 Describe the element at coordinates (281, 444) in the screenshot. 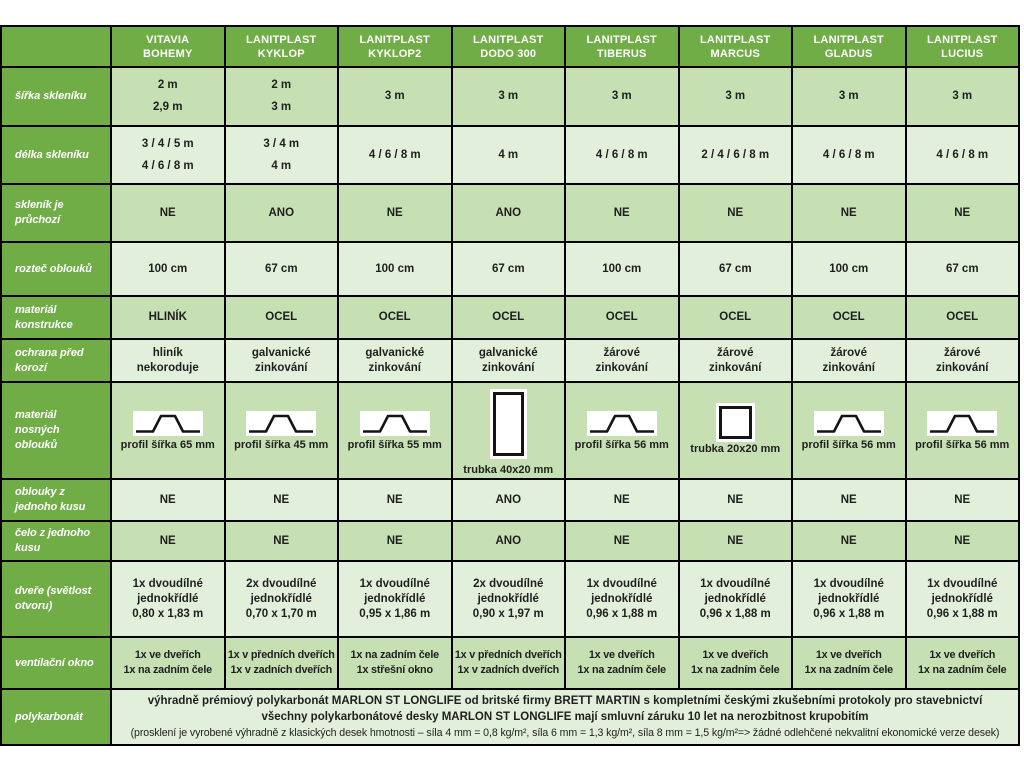

I see `shape-caption: profil šířka 45 mm` at that location.